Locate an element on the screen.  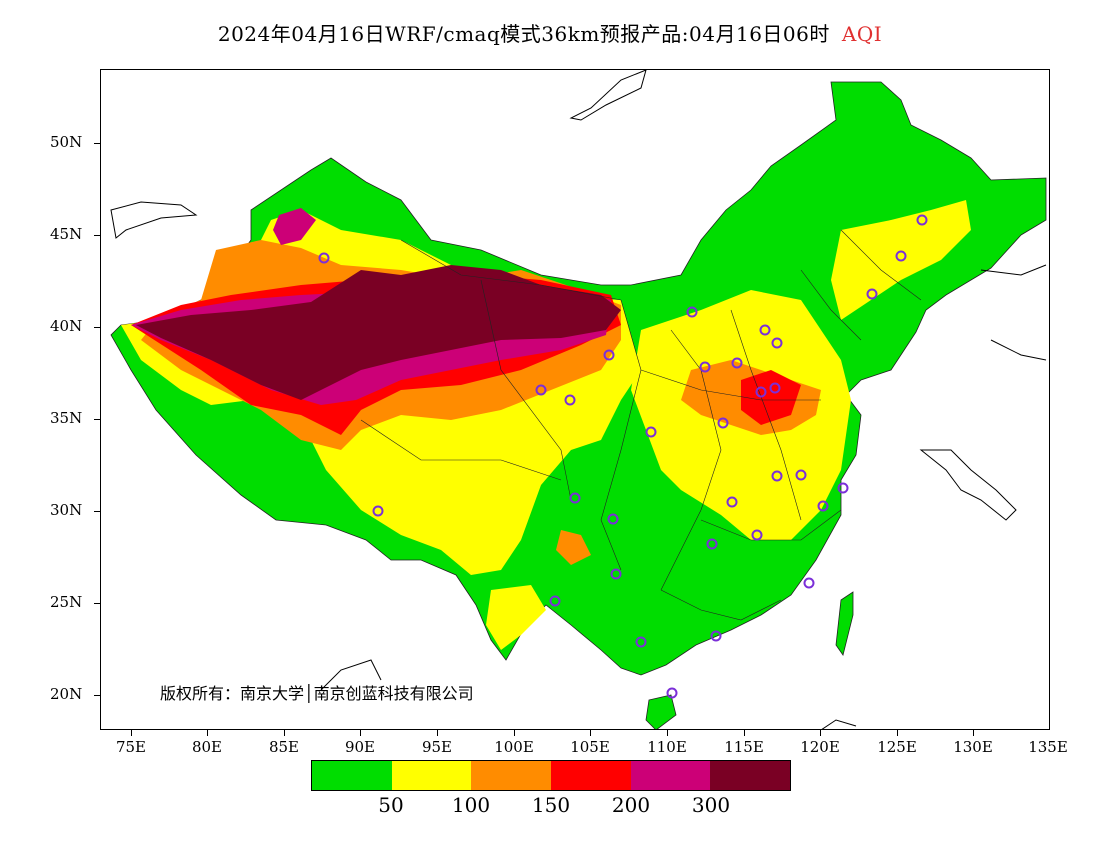
legend-swatch-hazardous is located at coordinates (750, 775).